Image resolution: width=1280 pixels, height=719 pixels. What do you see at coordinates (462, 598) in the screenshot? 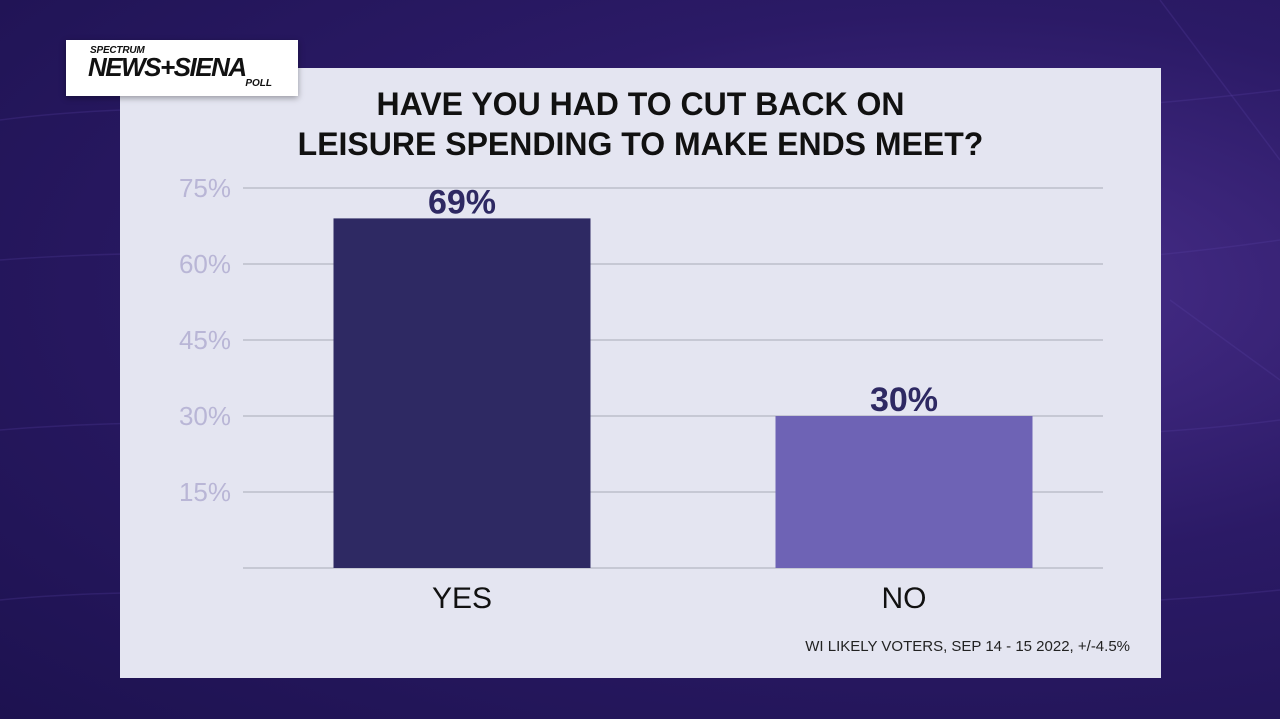
I see `x-category-label: YES` at bounding box center [462, 598].